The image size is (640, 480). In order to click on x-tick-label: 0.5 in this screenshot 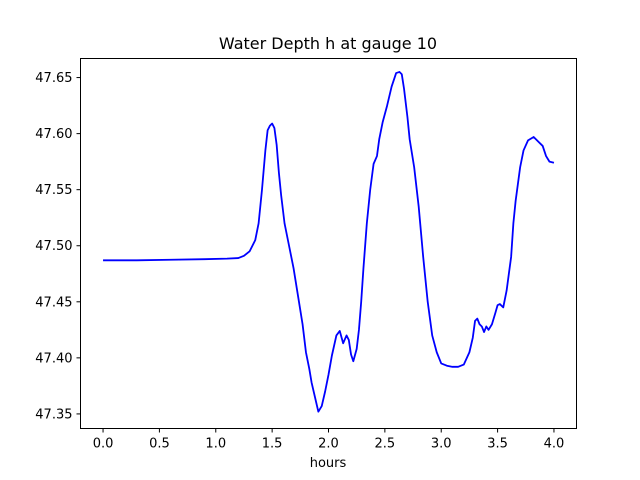, I will do `click(159, 444)`.